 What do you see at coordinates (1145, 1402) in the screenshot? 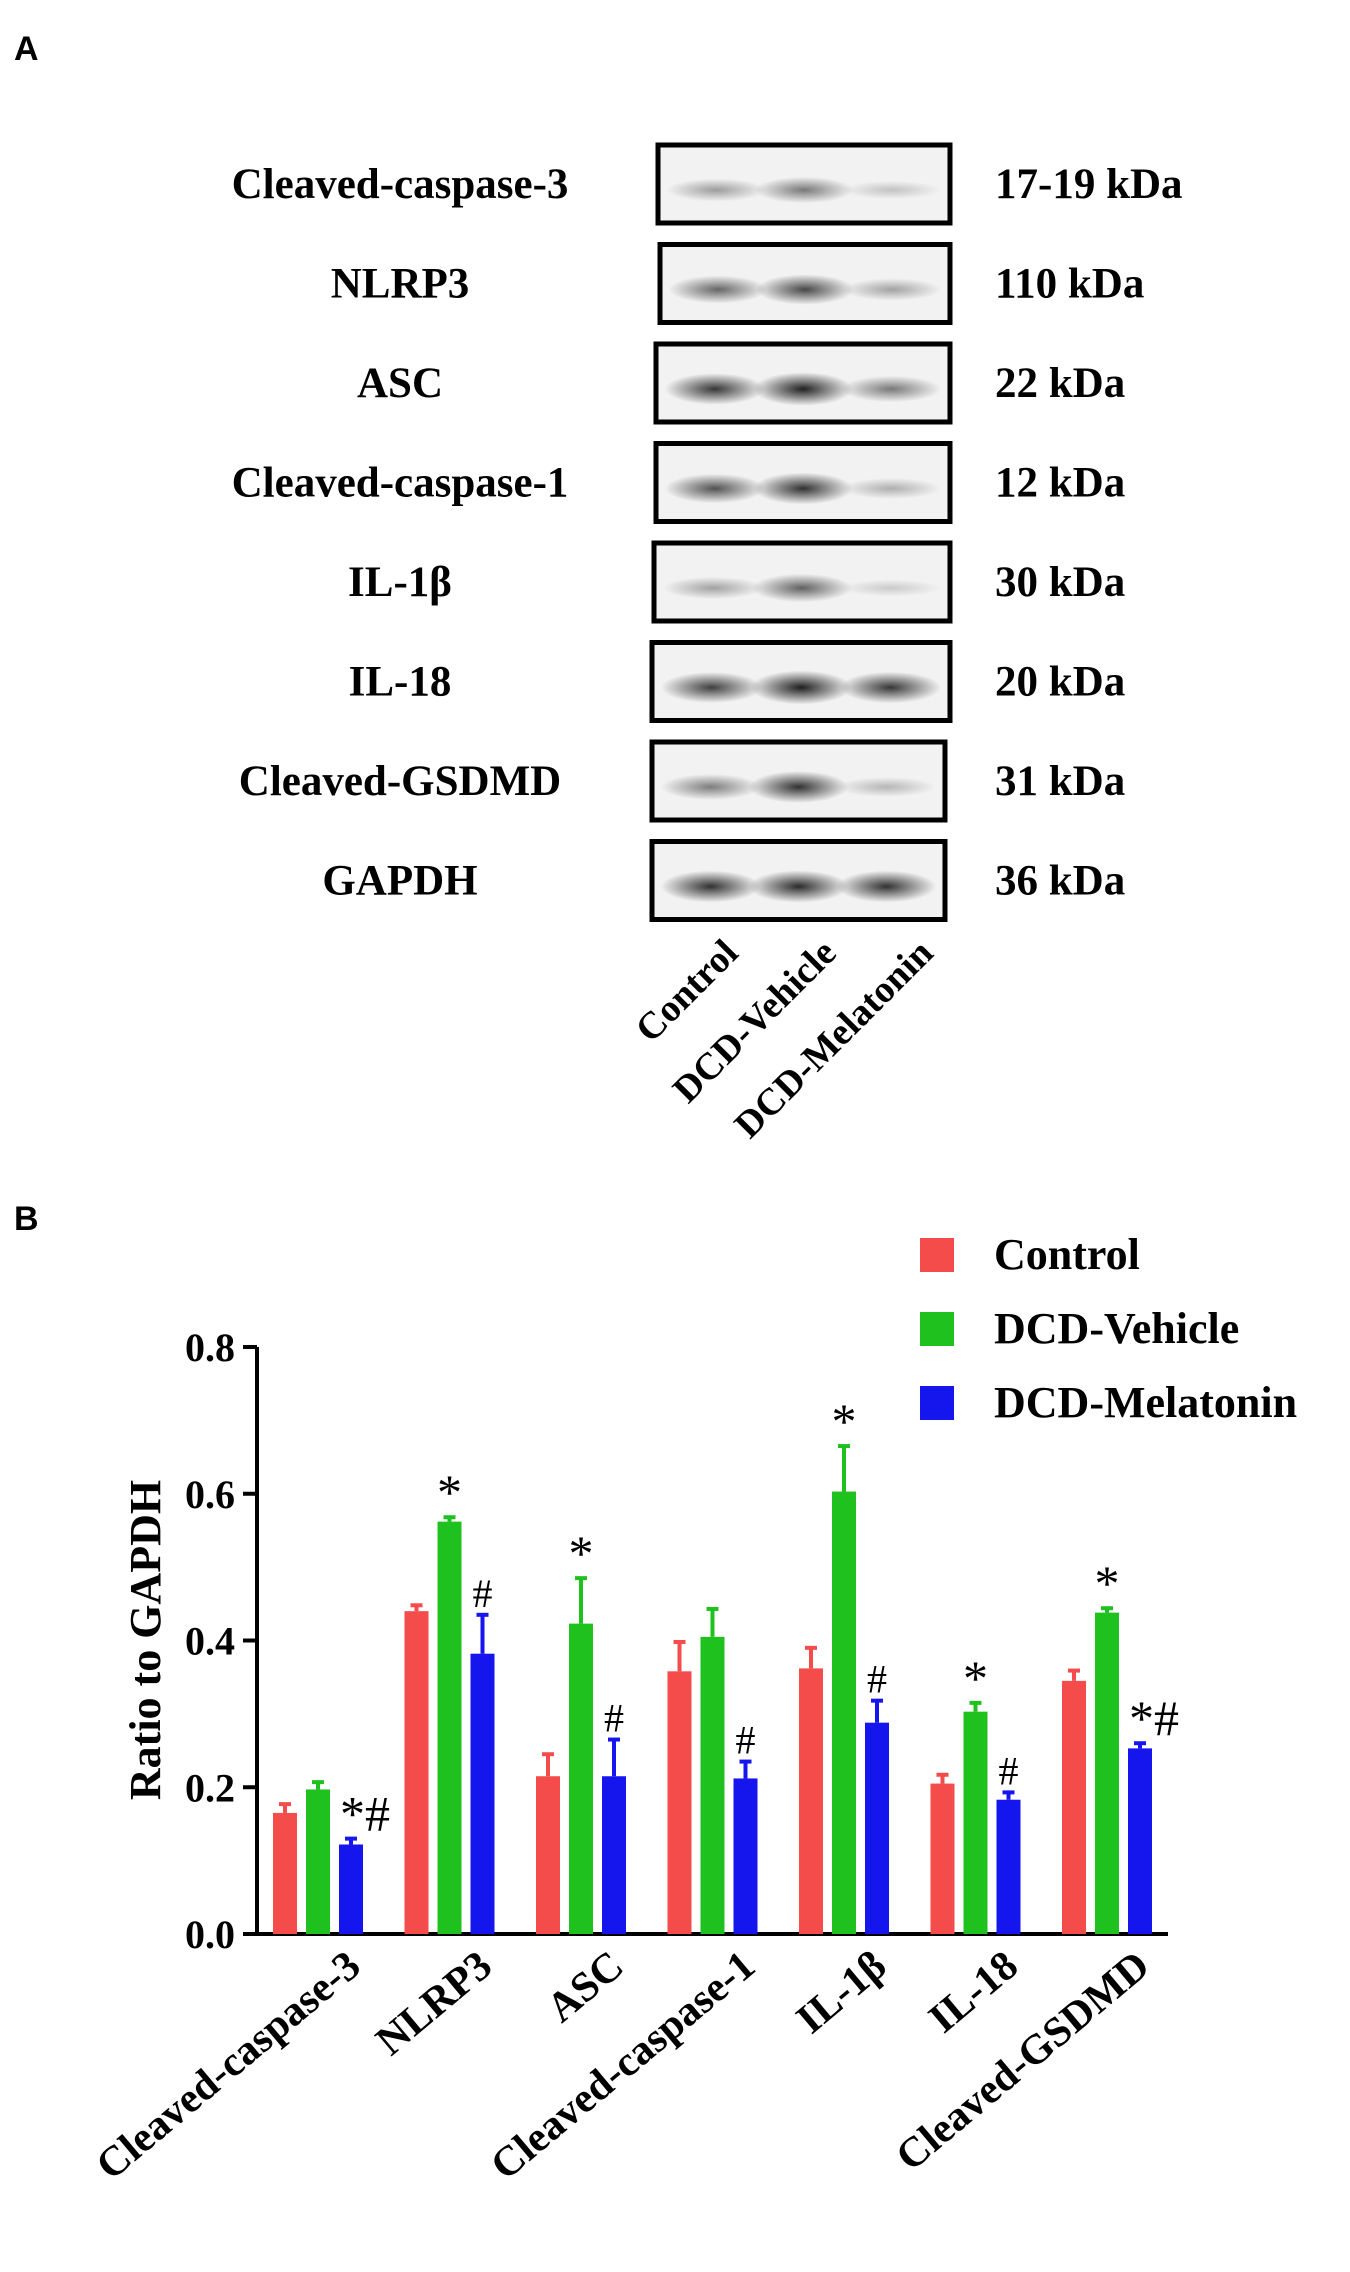
I see `legend-label-dcd-melatonin: DCD-Melatonin` at bounding box center [1145, 1402].